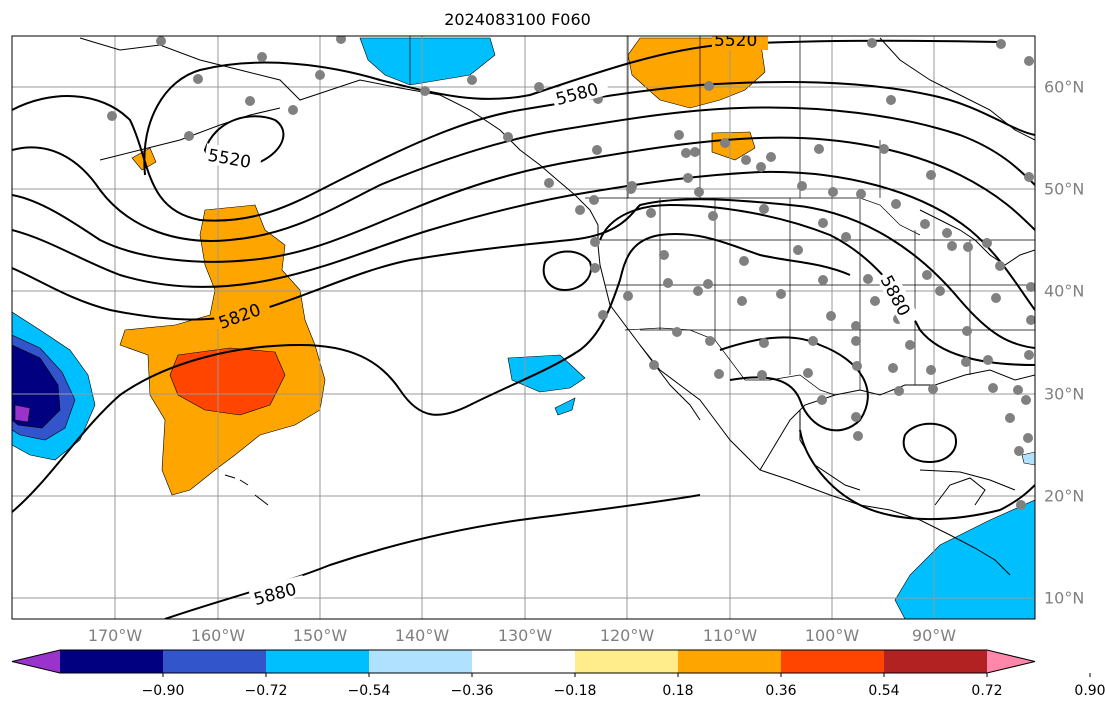 The width and height of the screenshot is (1105, 712). What do you see at coordinates (678, 691) in the screenshot?
I see `colorbar-tick-label: 0.18` at bounding box center [678, 691].